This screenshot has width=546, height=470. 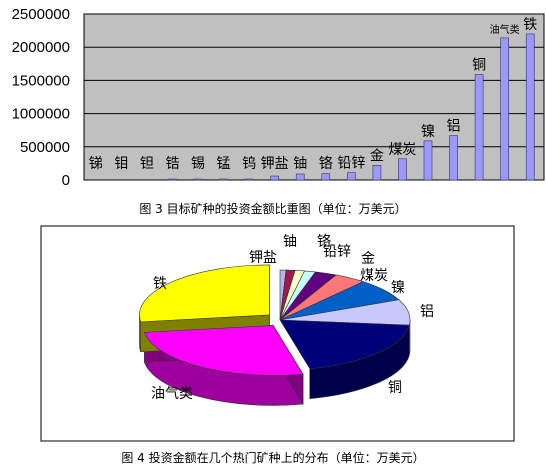 I want to click on pie-slice-label: 铅锌, so click(x=337, y=252).